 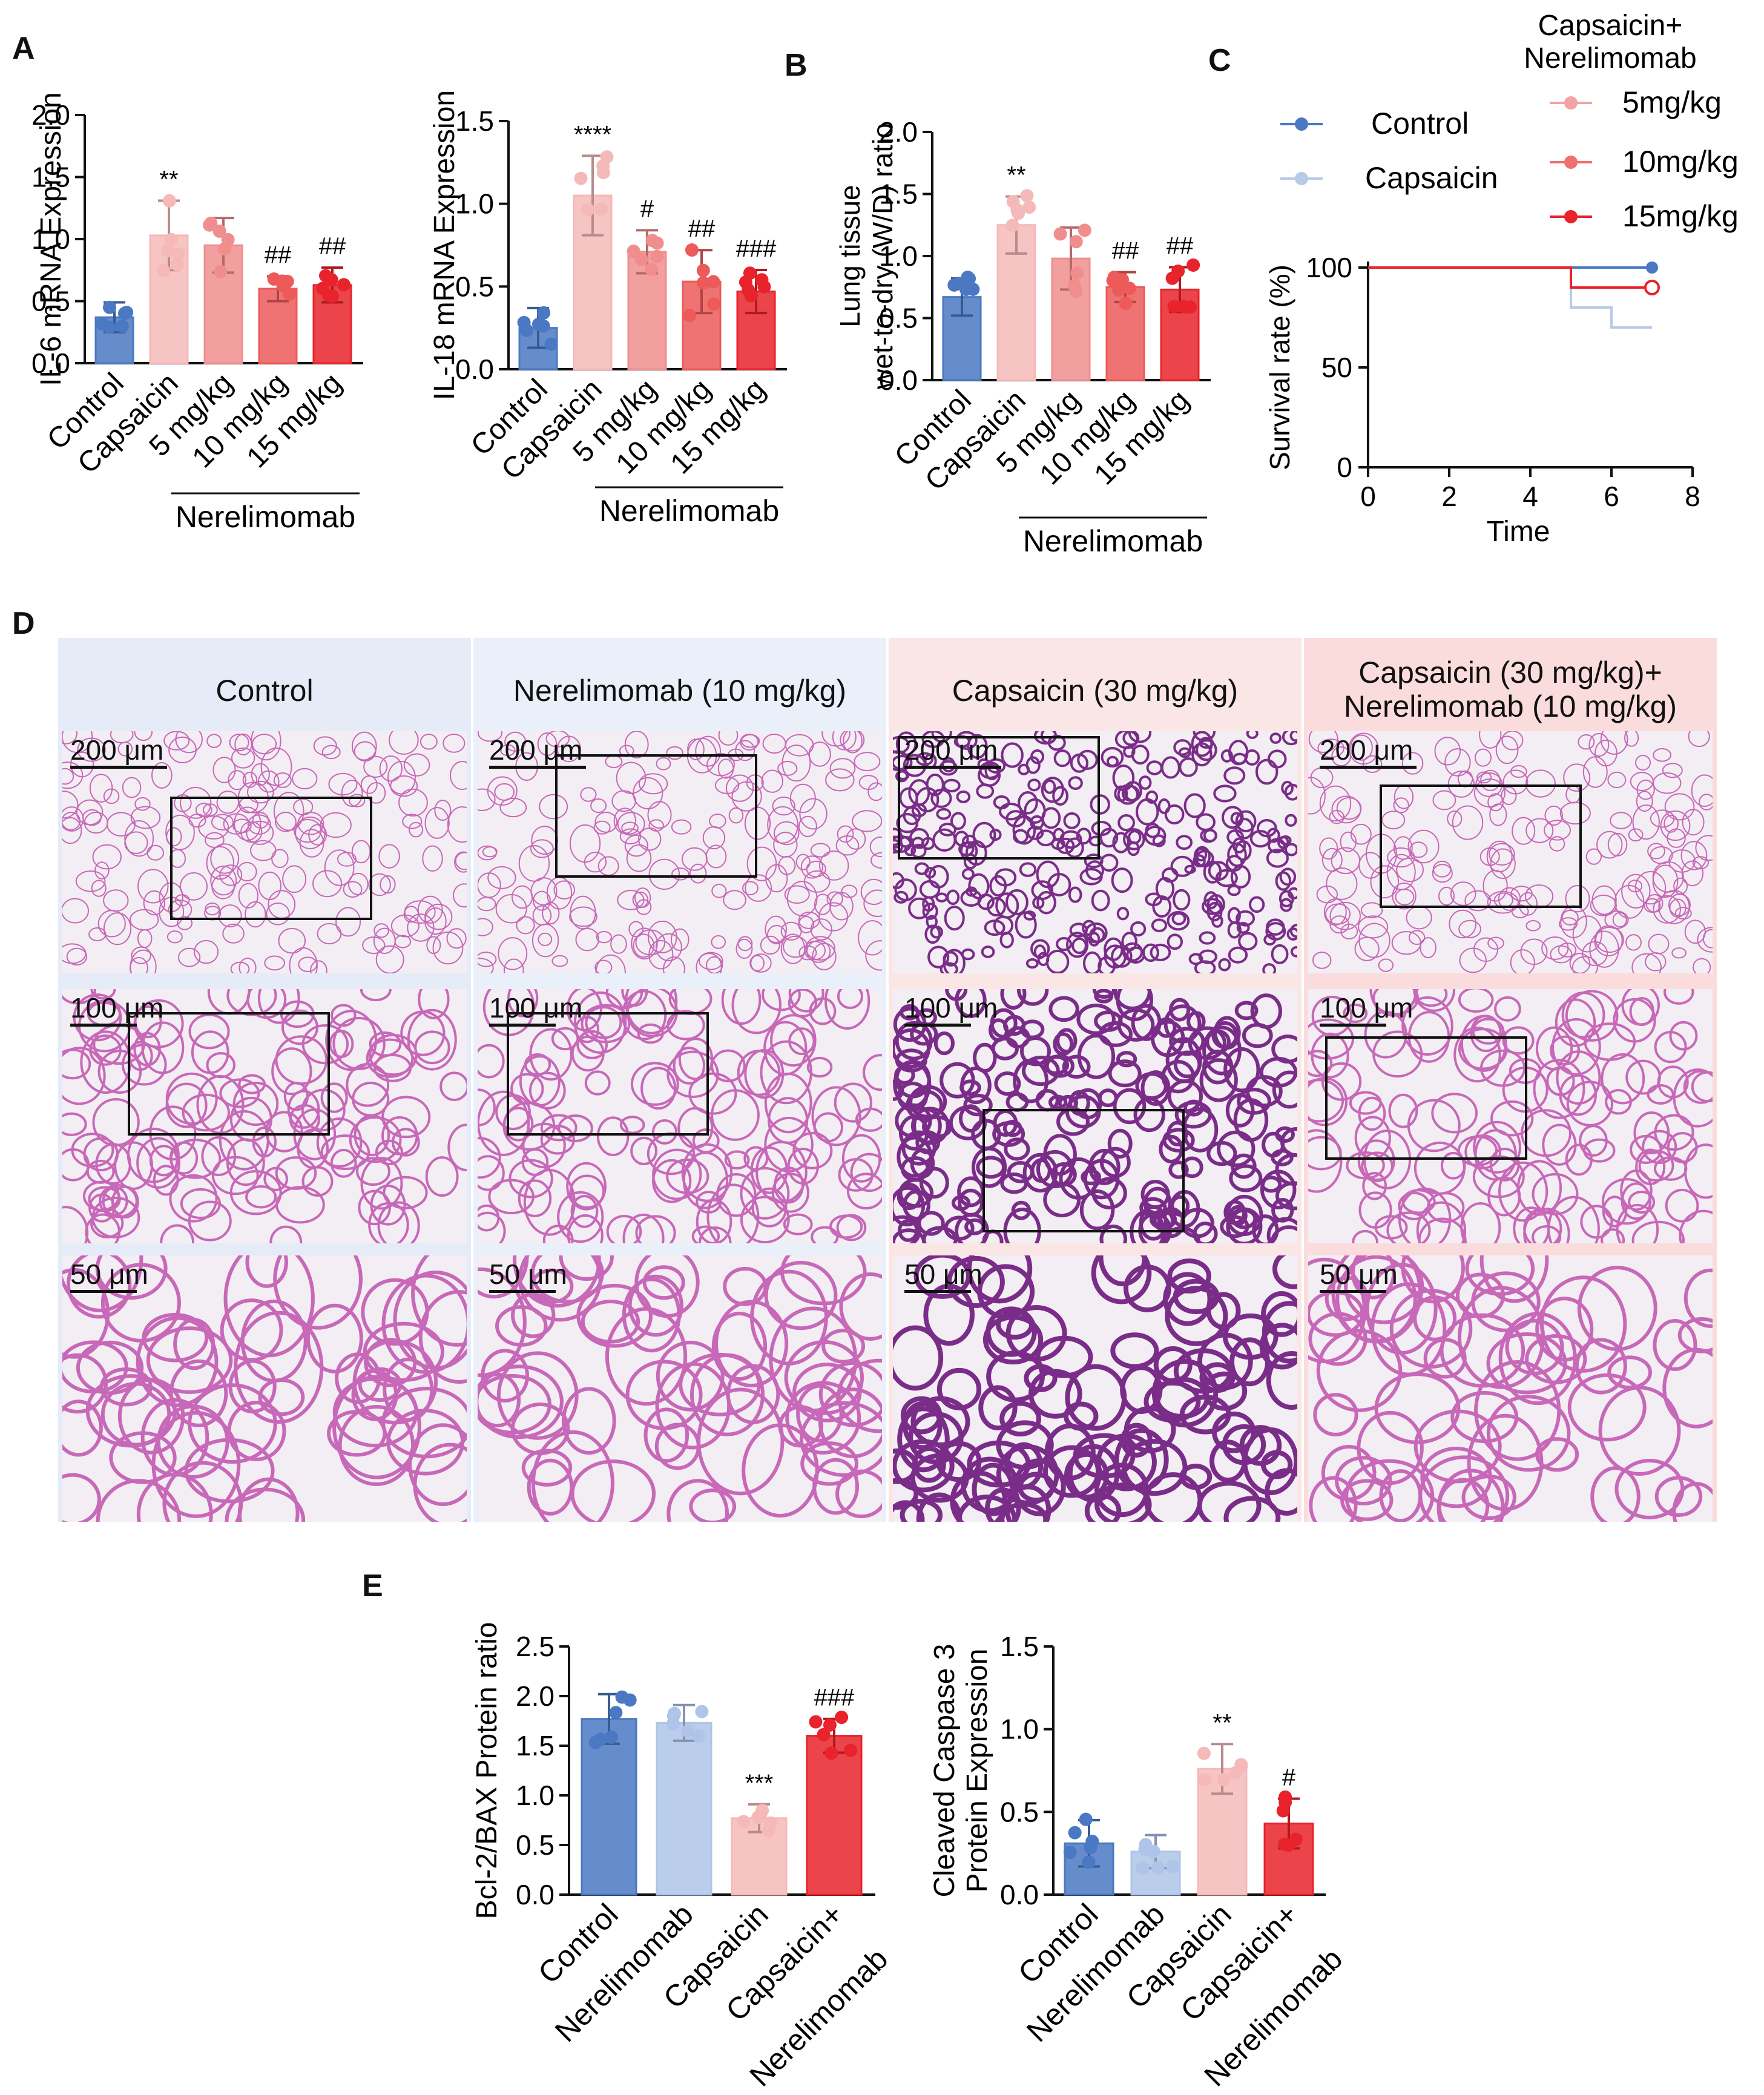 What do you see at coordinates (1219, 60) in the screenshot?
I see `panel-letter-c: C` at bounding box center [1219, 60].